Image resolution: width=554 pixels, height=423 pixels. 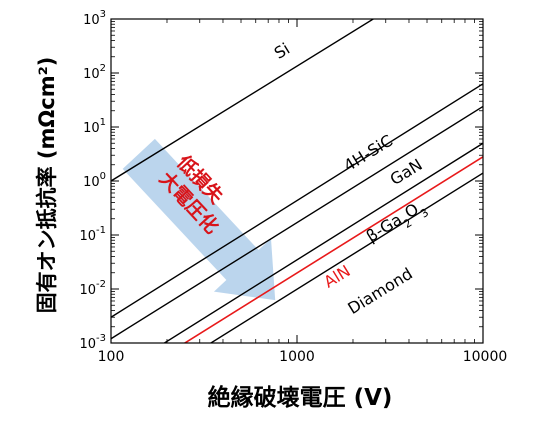 I want to click on y-axis-label: 固有オン抵抗率 (mΩcm²), so click(x=47, y=185).